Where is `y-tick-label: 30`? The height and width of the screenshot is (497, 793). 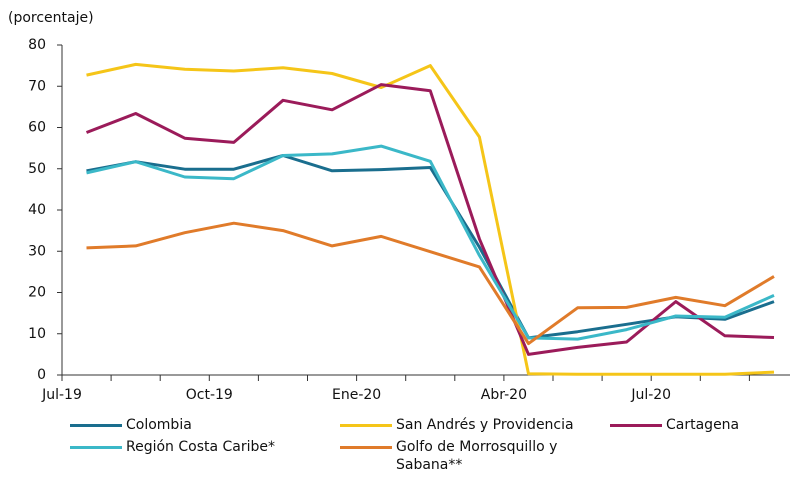 y-tick-label: 30 is located at coordinates (37, 251).